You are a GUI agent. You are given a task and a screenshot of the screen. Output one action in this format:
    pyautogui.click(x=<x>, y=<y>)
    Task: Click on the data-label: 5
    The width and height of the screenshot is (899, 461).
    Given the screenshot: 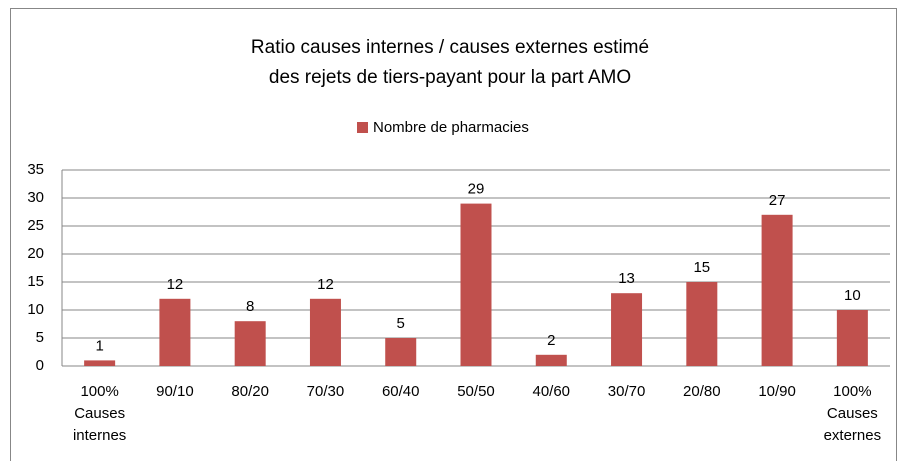 What is the action you would take?
    pyautogui.click(x=401, y=323)
    